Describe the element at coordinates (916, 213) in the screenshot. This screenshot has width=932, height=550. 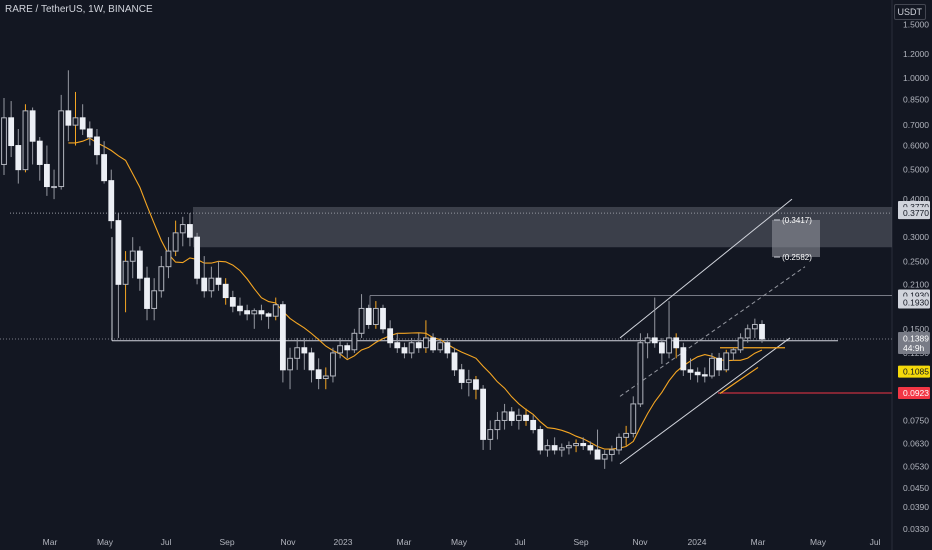
I see `price-tag-label-1: 0.3770` at that location.